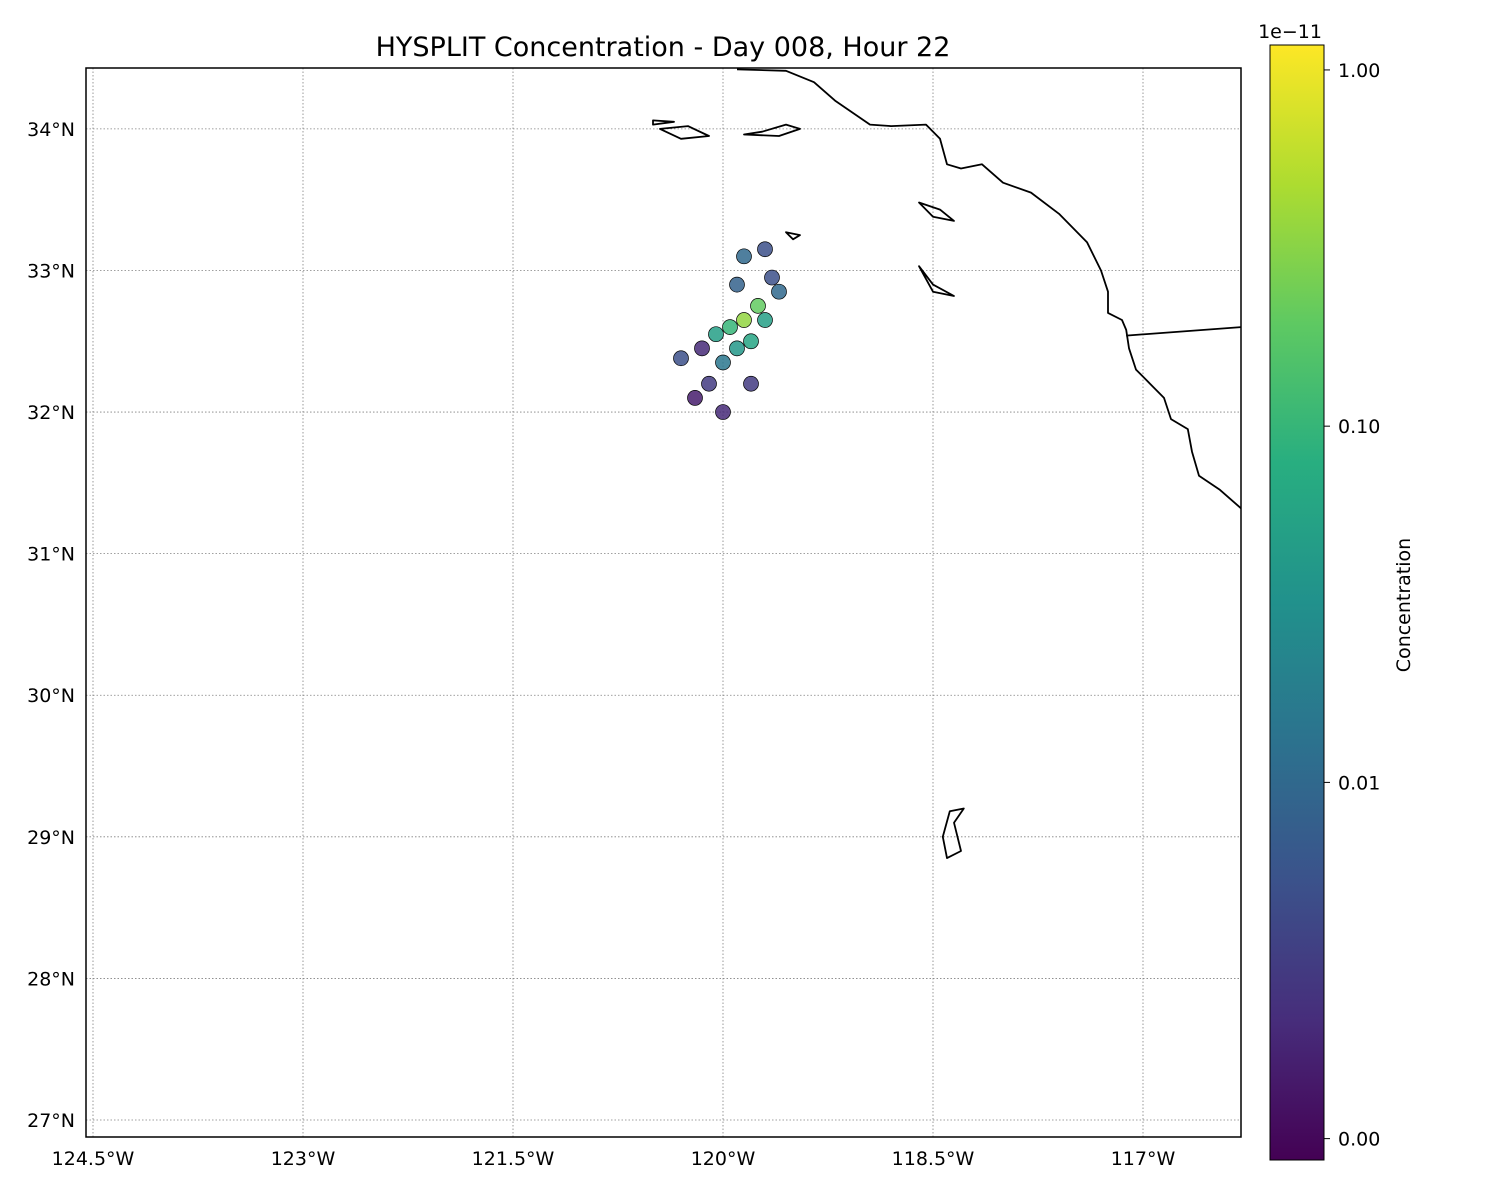  I want to click on concentration-points, so click(730, 330).